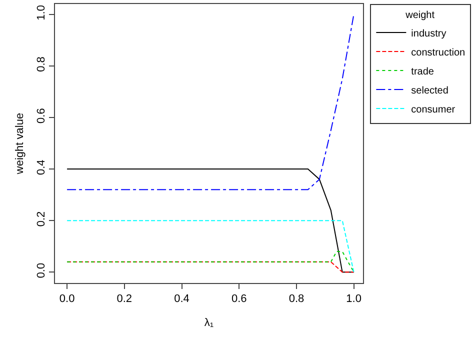 This screenshot has height=338, width=474. Describe the element at coordinates (428, 34) in the screenshot. I see `legend-label: industry` at that location.